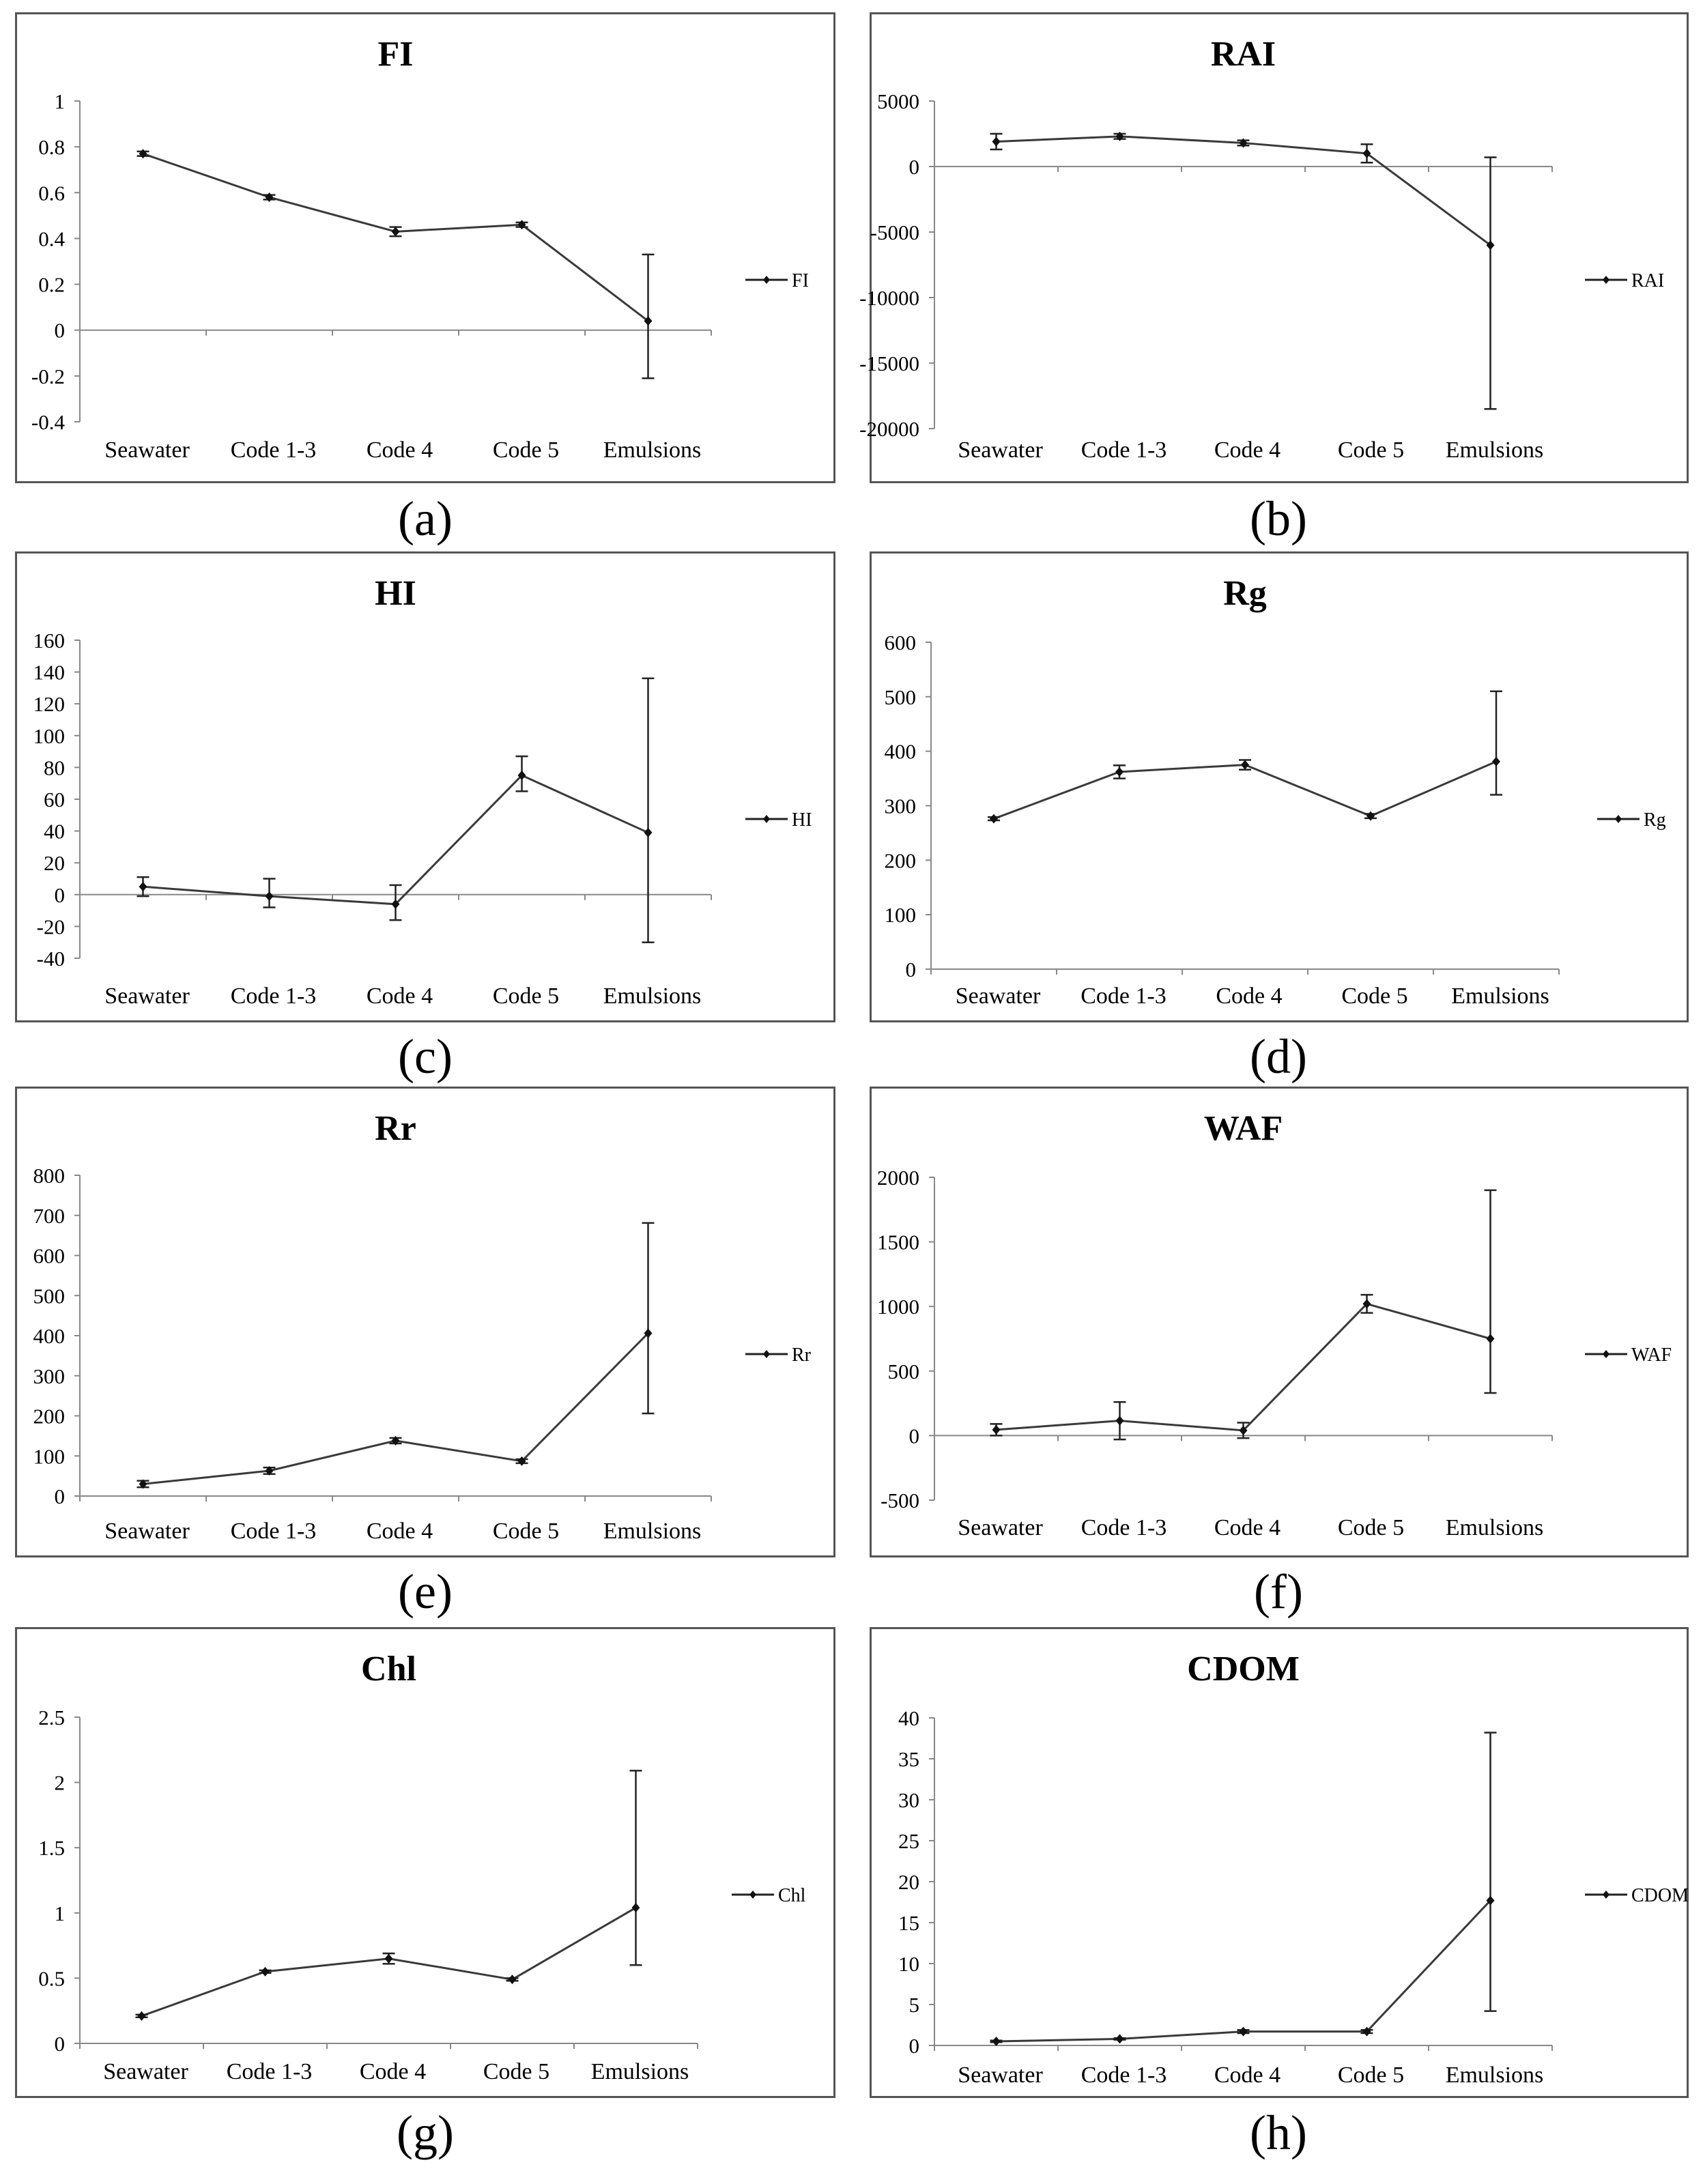  I want to click on y-tick-label: 0.6, so click(51, 193).